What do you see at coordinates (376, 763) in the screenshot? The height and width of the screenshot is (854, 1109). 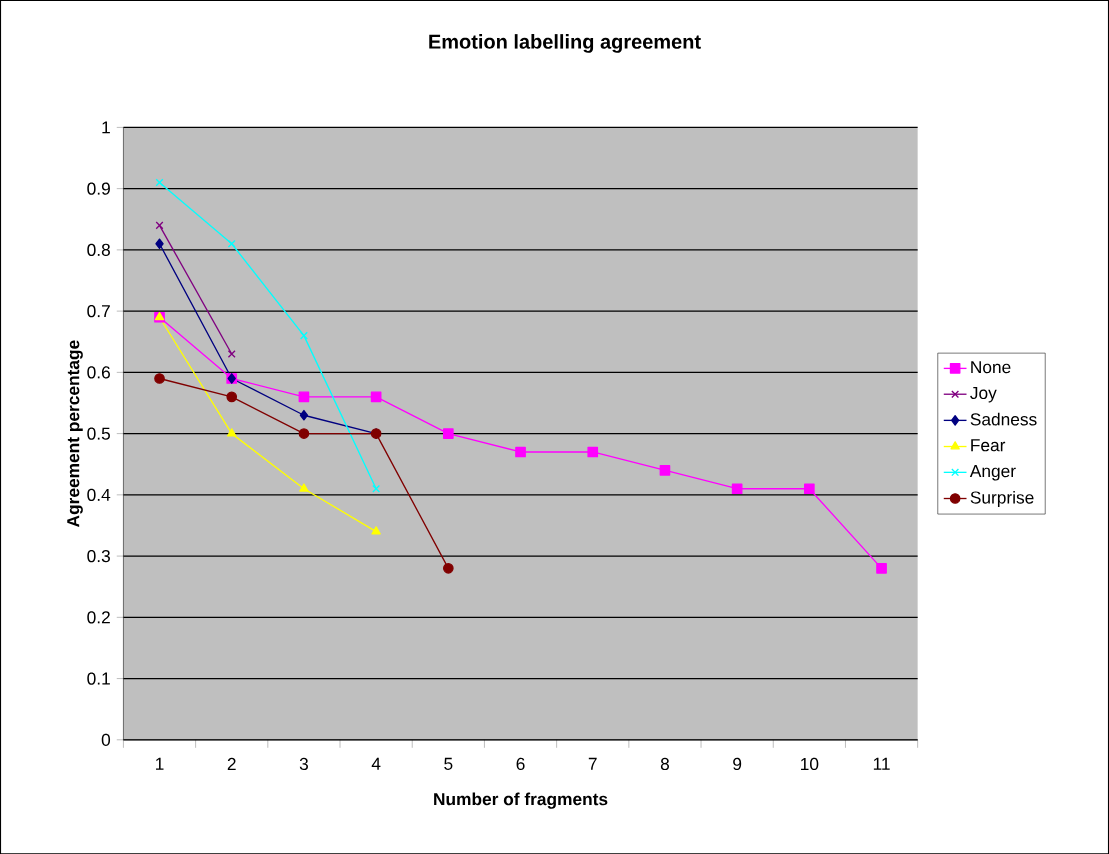 I see `x-tick-label: 4` at bounding box center [376, 763].